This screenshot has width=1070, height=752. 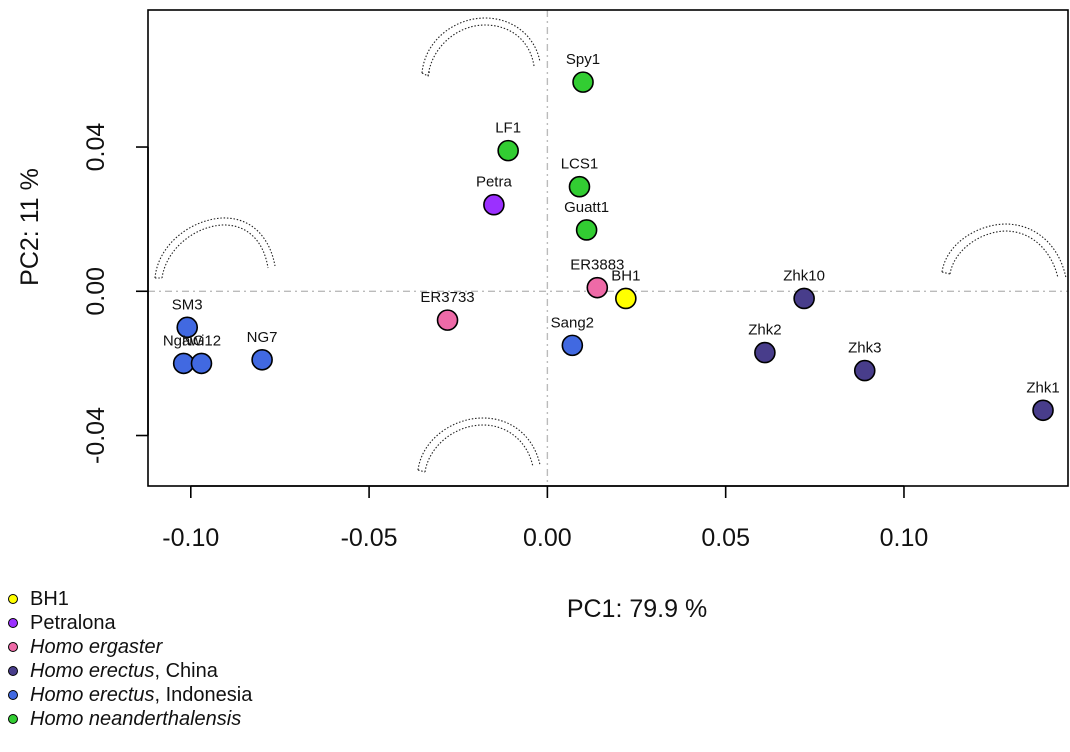 I want to click on point-guatt1: Guatt1, so click(x=586, y=220).